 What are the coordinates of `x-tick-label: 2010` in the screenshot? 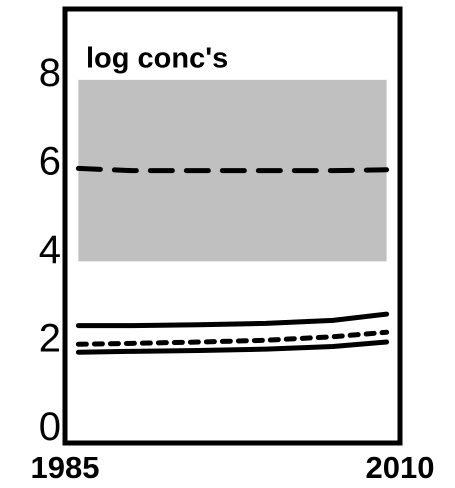 It's located at (400, 467).